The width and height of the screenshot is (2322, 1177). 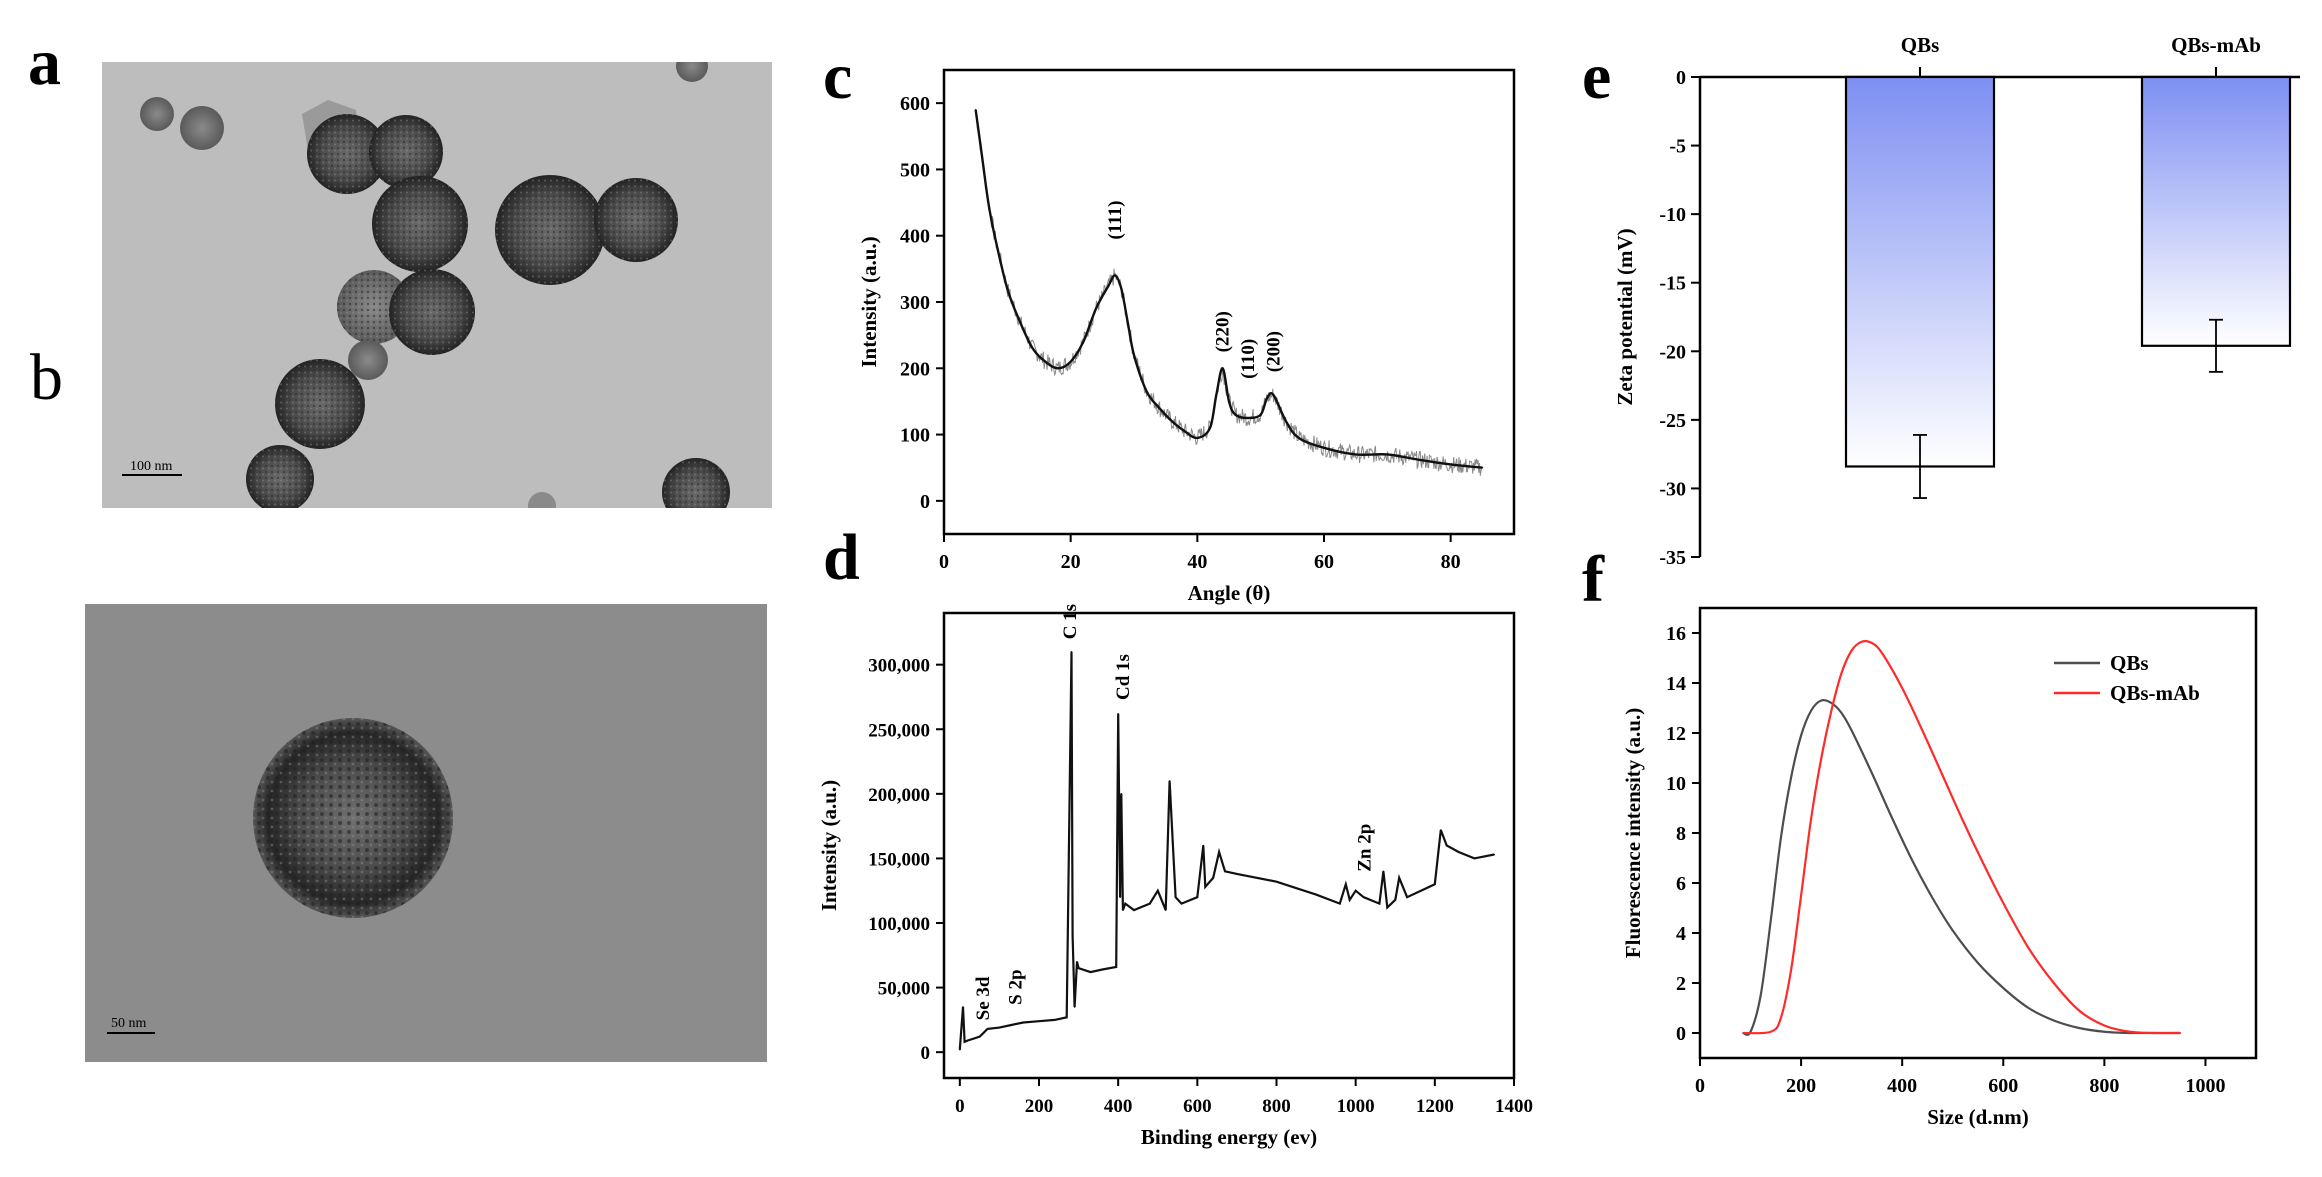 What do you see at coordinates (1364, 848) in the screenshot?
I see `peak-label-d: Zn 2p` at bounding box center [1364, 848].